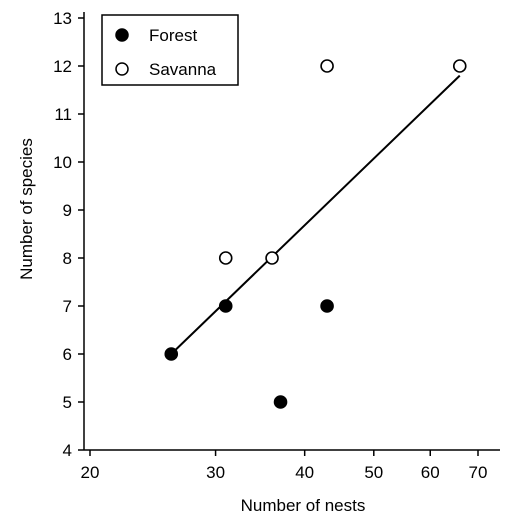 The width and height of the screenshot is (516, 517). What do you see at coordinates (67, 210) in the screenshot?
I see `y-tick-label: 9` at bounding box center [67, 210].